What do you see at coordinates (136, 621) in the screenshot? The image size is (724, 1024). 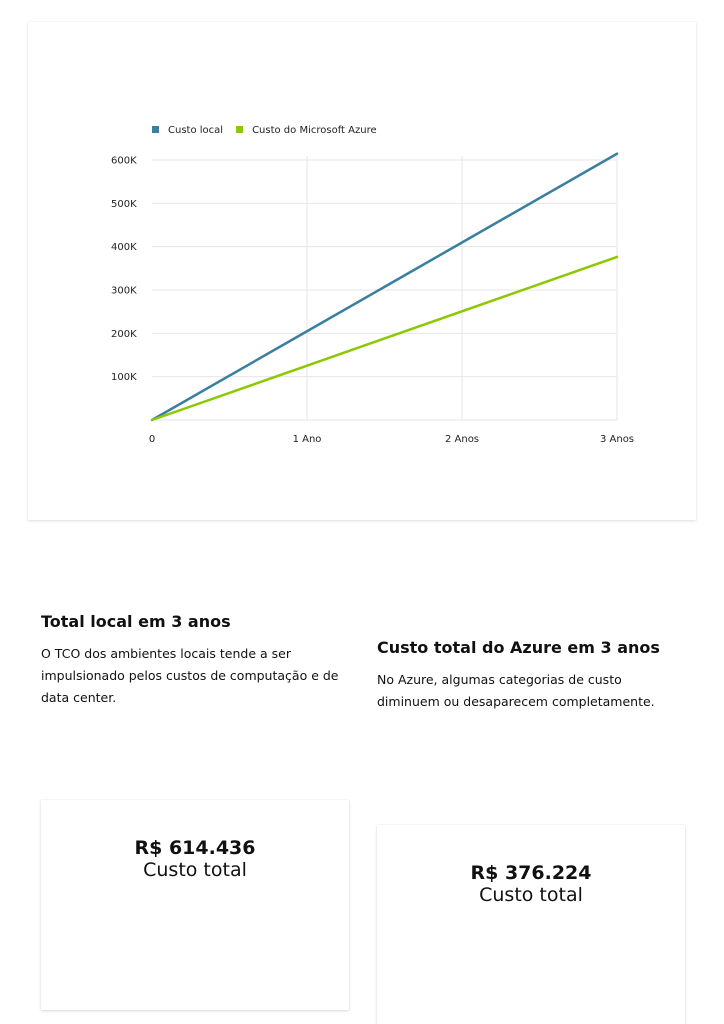 I see `local-summary-heading: Total local em 3 anos` at bounding box center [136, 621].